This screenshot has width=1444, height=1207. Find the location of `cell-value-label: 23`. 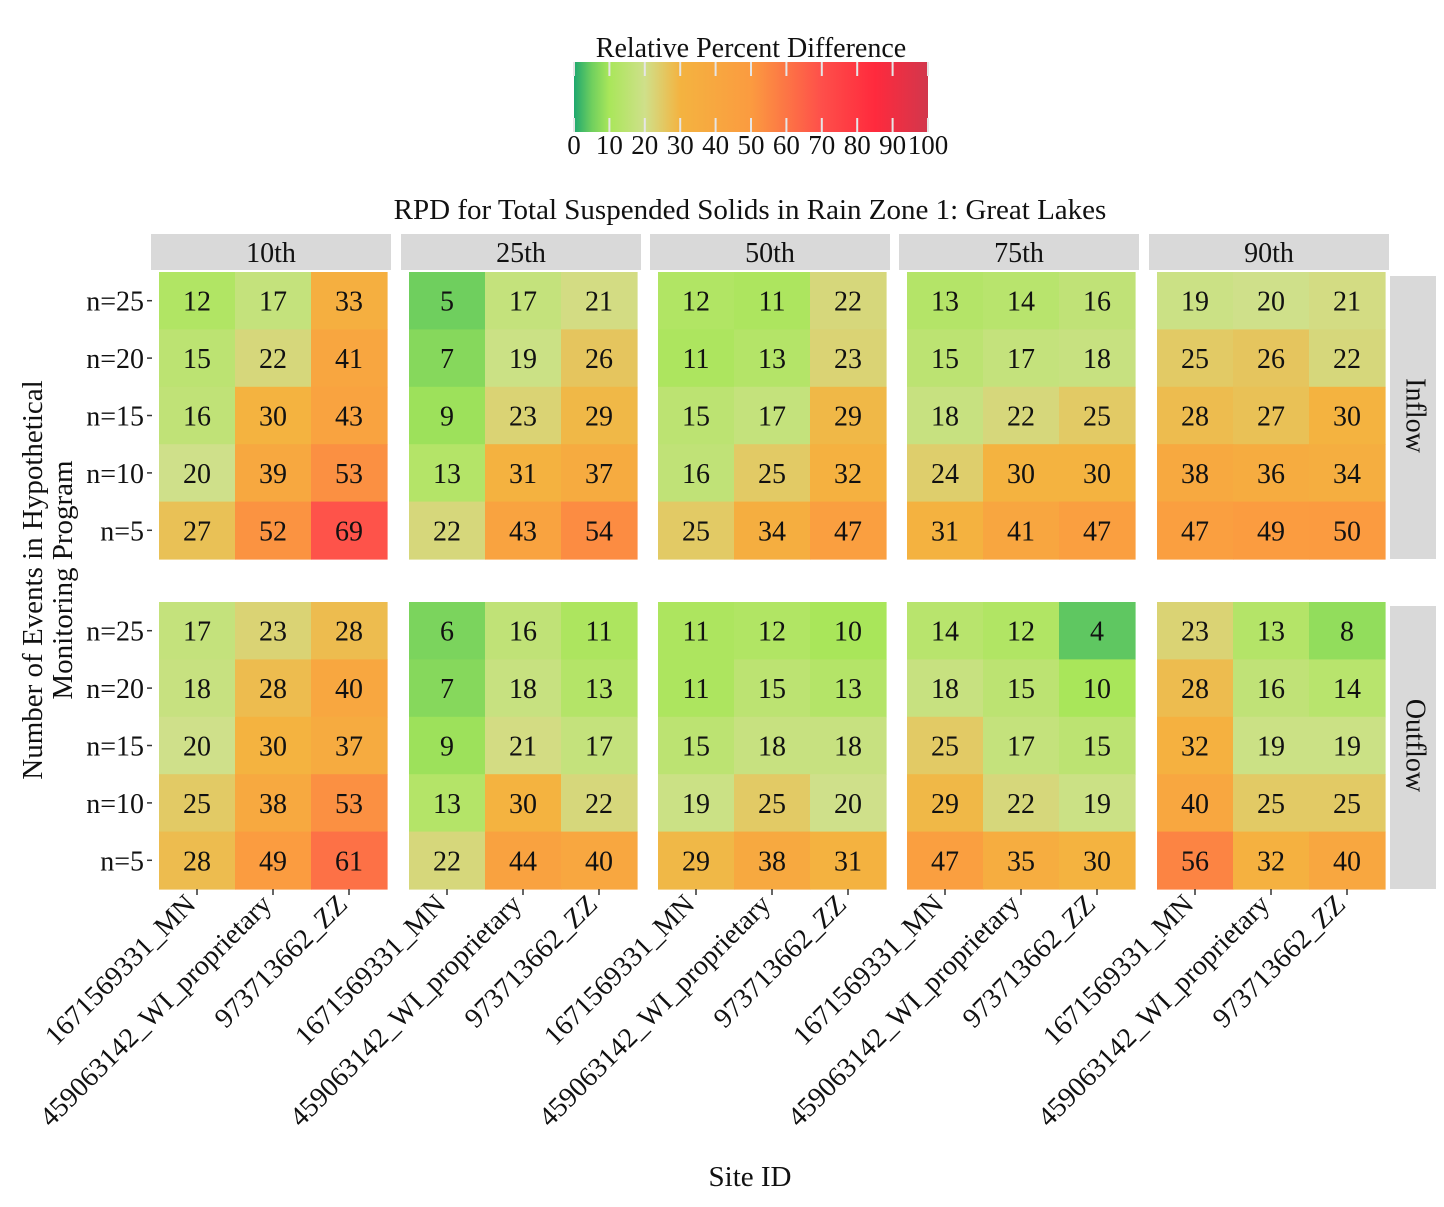

cell-value-label: 23 is located at coordinates (273, 632).